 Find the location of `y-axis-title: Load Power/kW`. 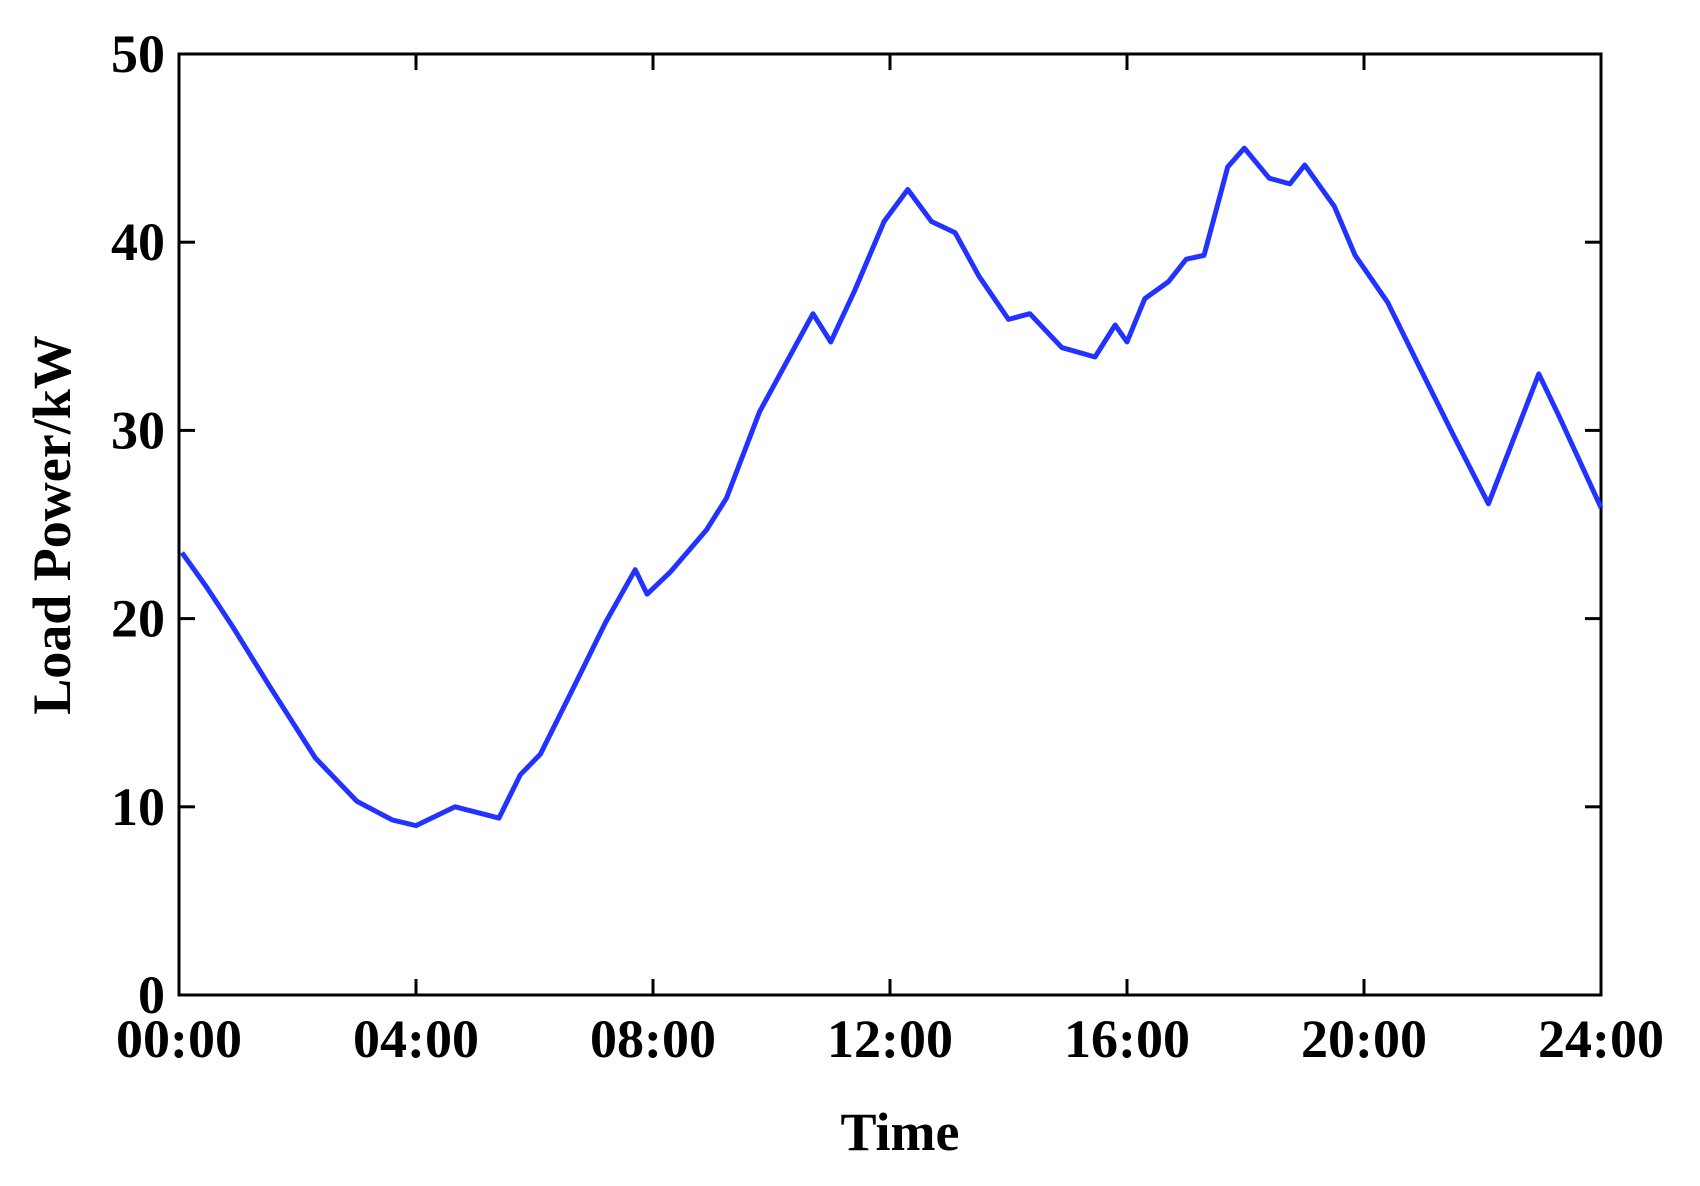

y-axis-title: Load Power/kW is located at coordinates (52, 525).